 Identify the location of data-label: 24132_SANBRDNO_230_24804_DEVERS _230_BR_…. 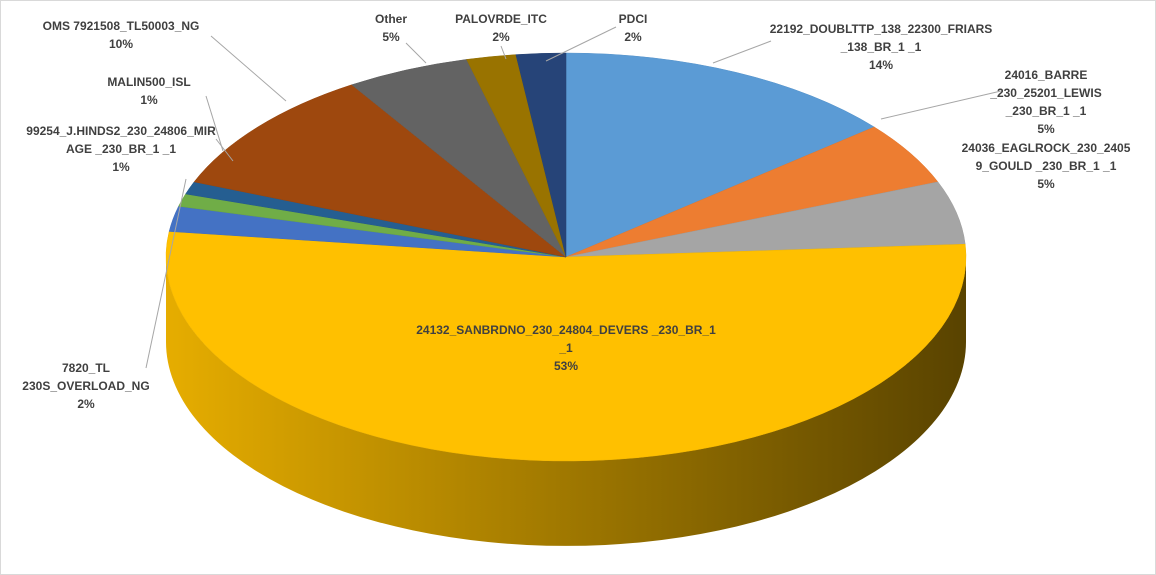
(566, 348).